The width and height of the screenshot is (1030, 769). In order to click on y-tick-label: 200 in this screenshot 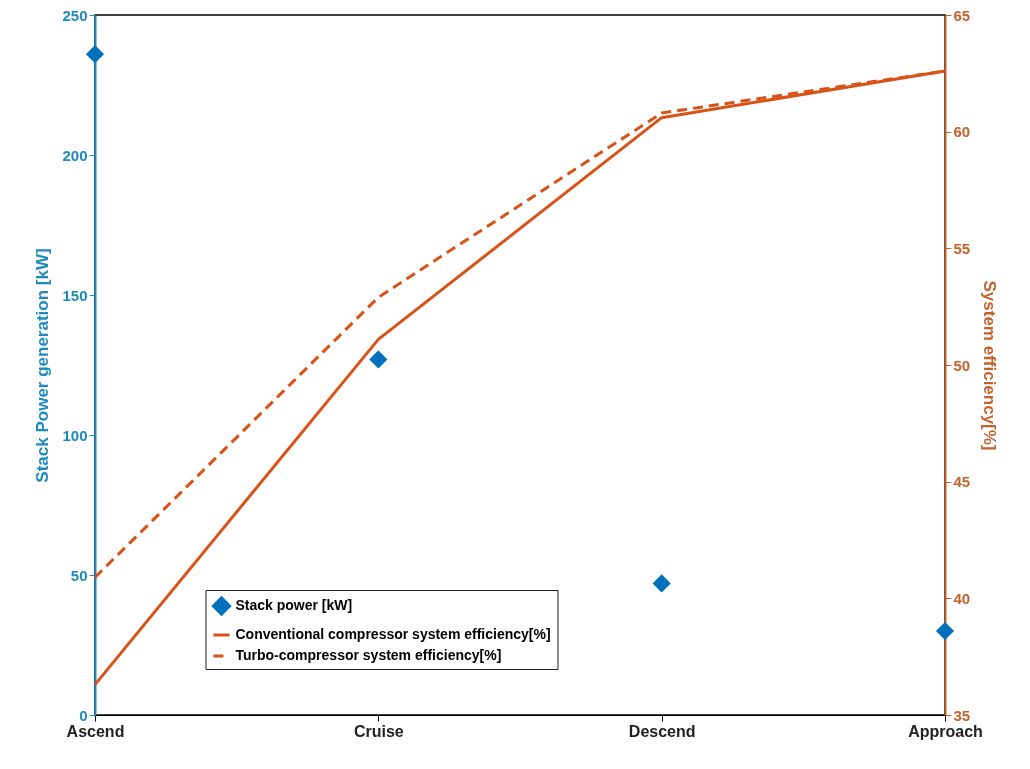, I will do `click(75, 155)`.